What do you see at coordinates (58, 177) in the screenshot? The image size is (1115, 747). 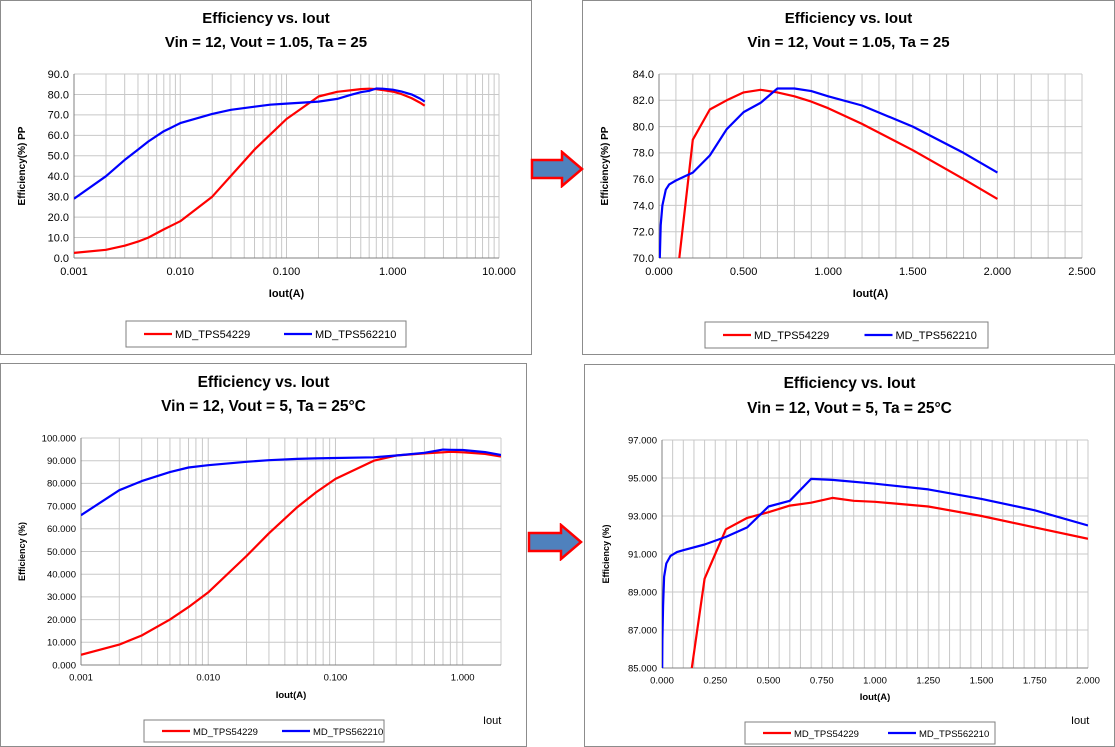 I see `y-tick-label: 40.0` at bounding box center [58, 177].